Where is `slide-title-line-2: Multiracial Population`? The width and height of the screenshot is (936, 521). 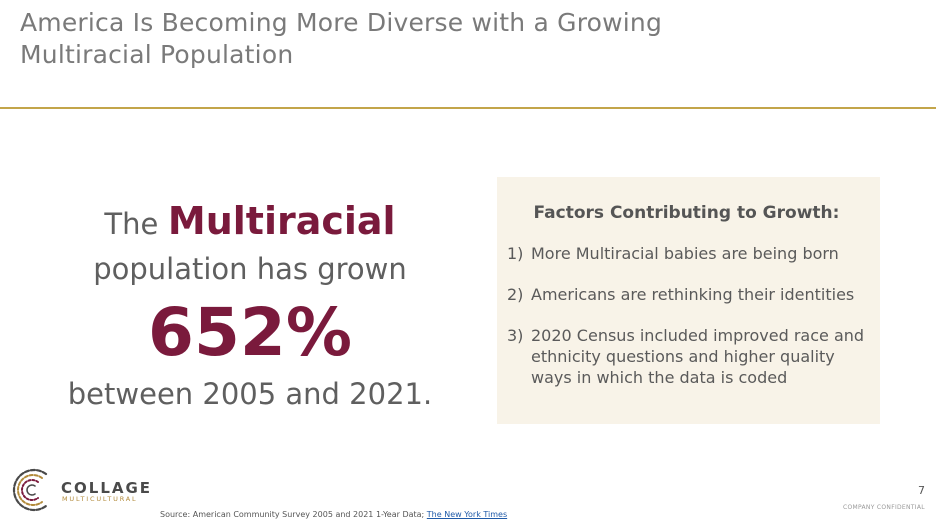 slide-title-line-2: Multiracial Population is located at coordinates (157, 54).